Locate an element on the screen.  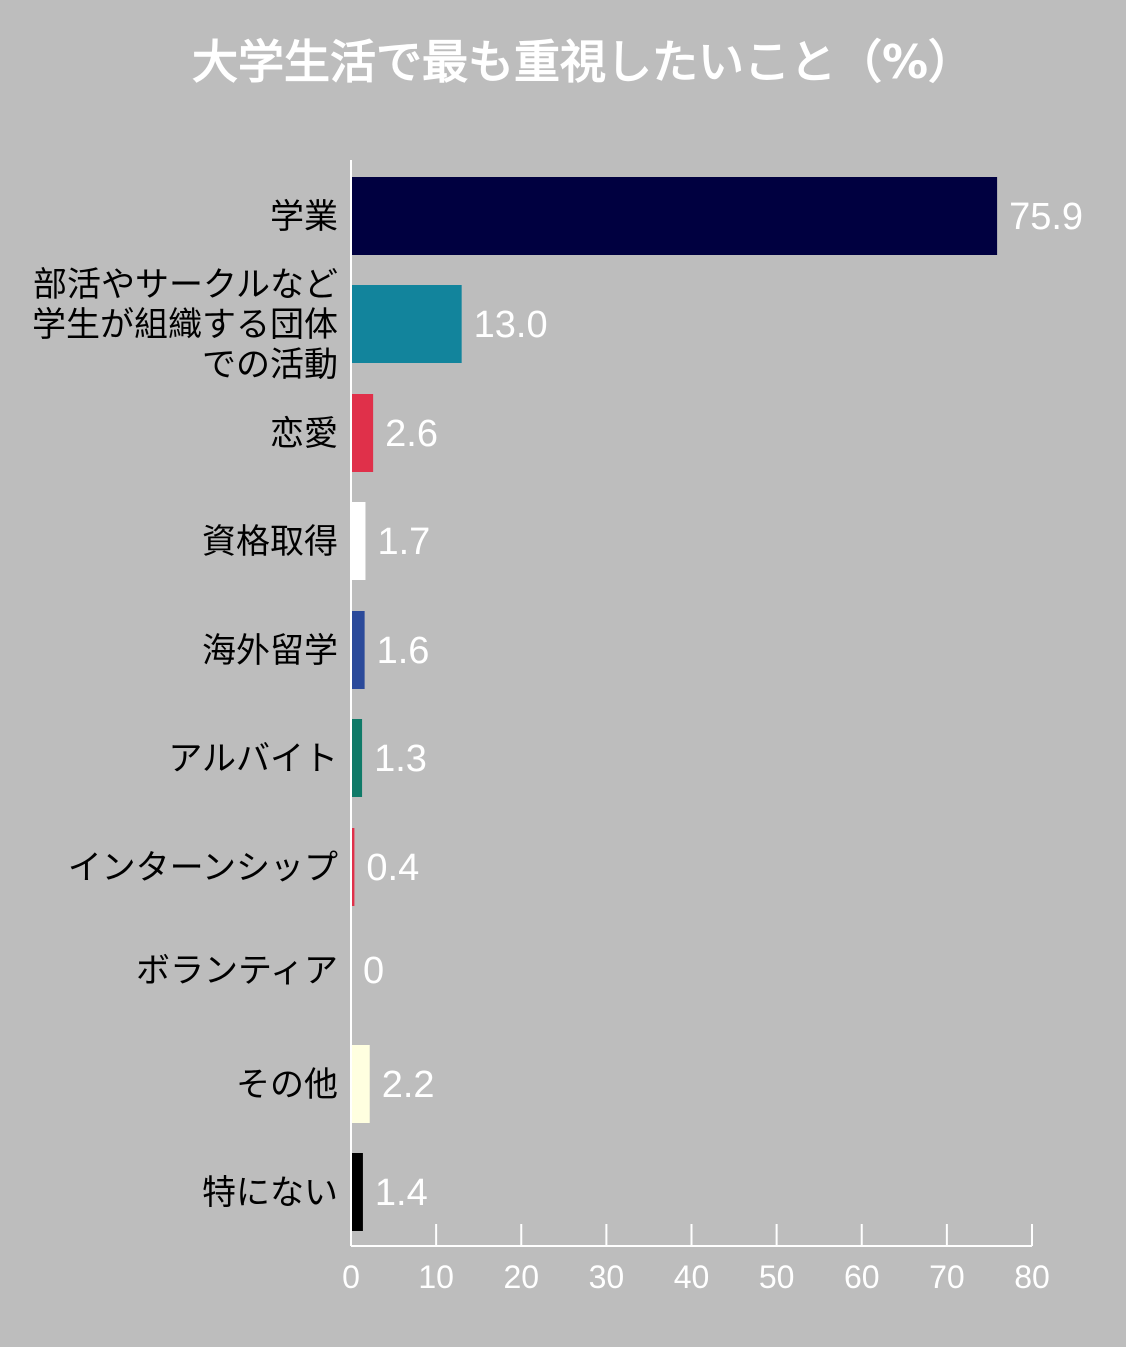
value-label: 0.4 is located at coordinates (392, 868).